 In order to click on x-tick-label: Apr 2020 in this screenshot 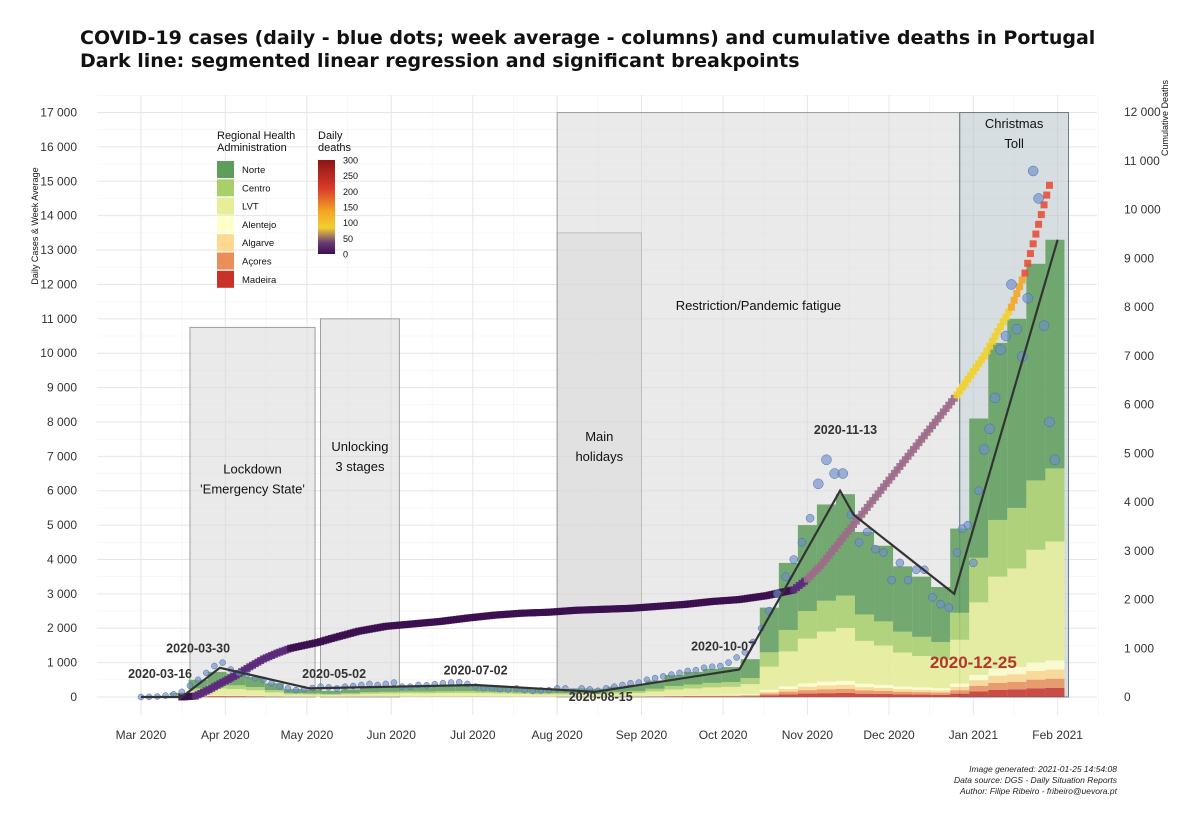, I will do `click(225, 735)`.